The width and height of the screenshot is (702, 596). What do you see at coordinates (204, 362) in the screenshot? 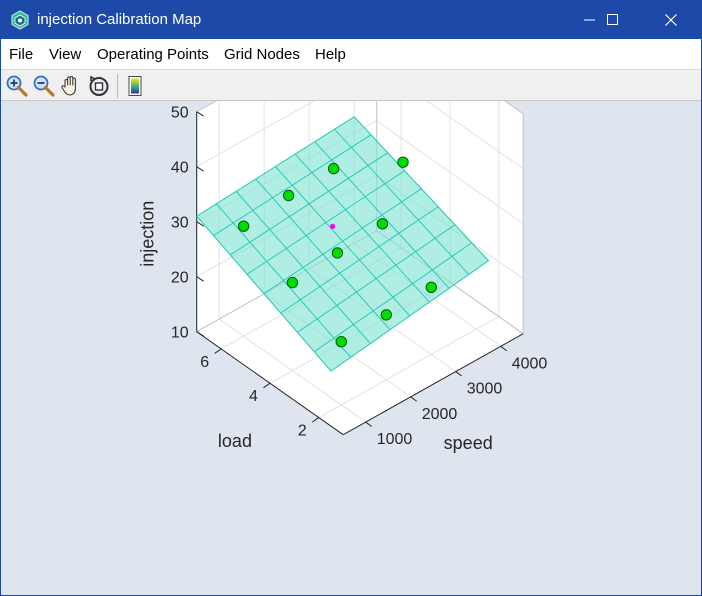
I see `y-tick-label: 6` at bounding box center [204, 362].